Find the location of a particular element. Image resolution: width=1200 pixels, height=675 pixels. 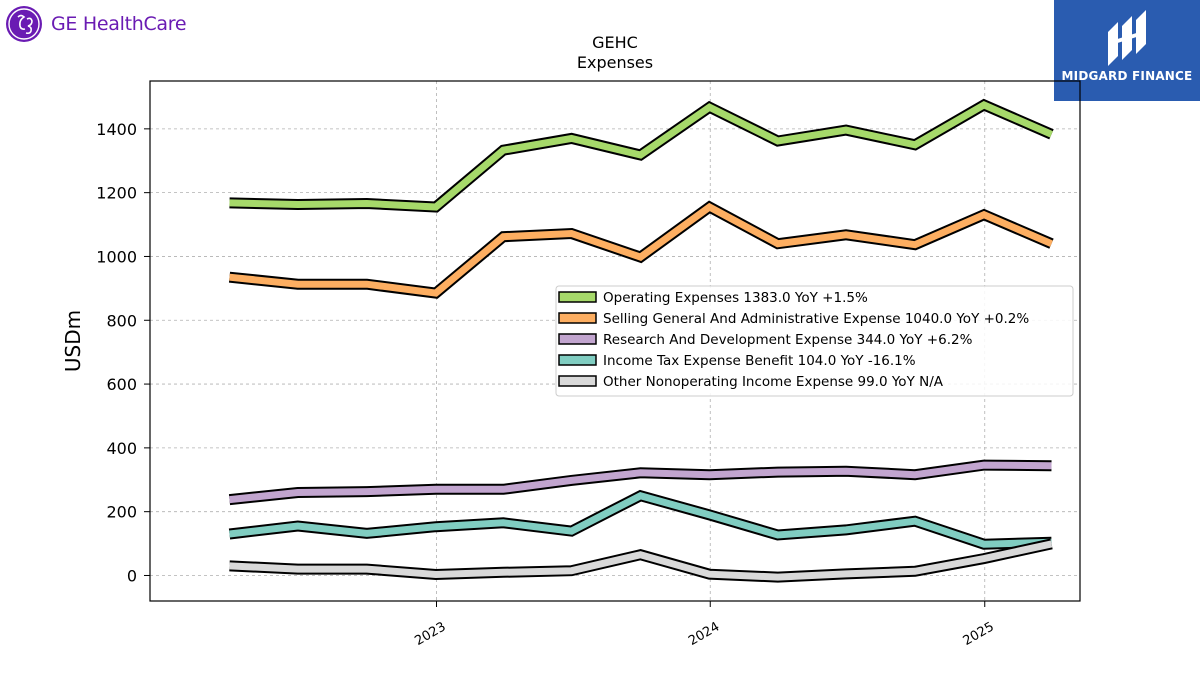

watermark-text: MIDGARD FINANCE is located at coordinates (1127, 76).